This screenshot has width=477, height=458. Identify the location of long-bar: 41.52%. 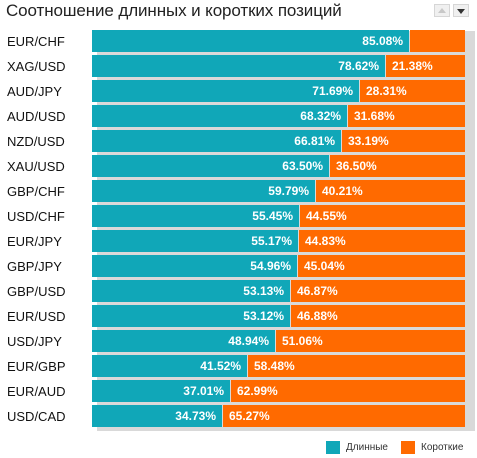
(169, 366).